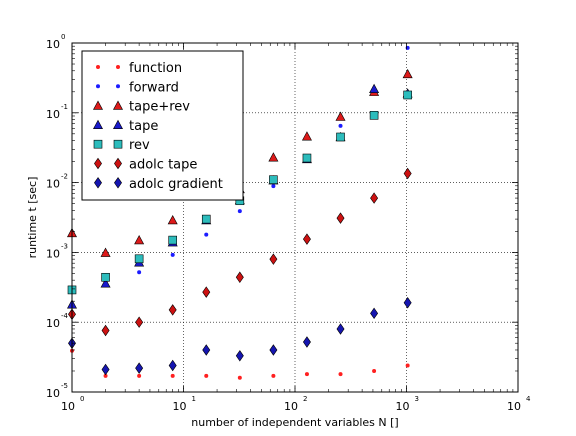  I want to click on legend-entry: adolc tape, so click(145, 165).